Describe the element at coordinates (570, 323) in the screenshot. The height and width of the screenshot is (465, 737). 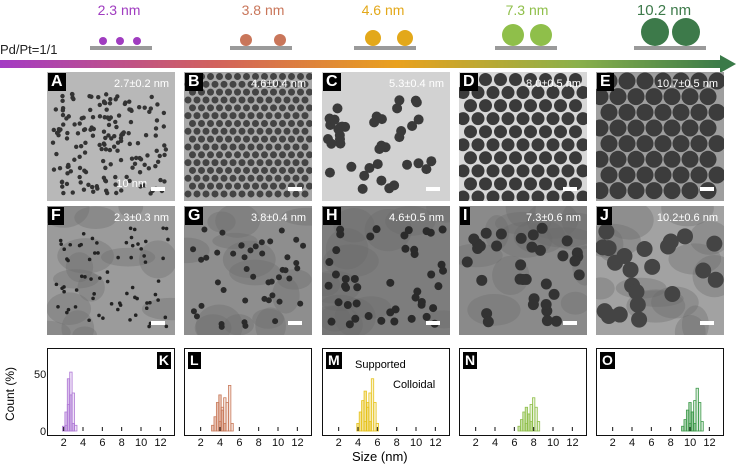
I see `scalebar` at that location.